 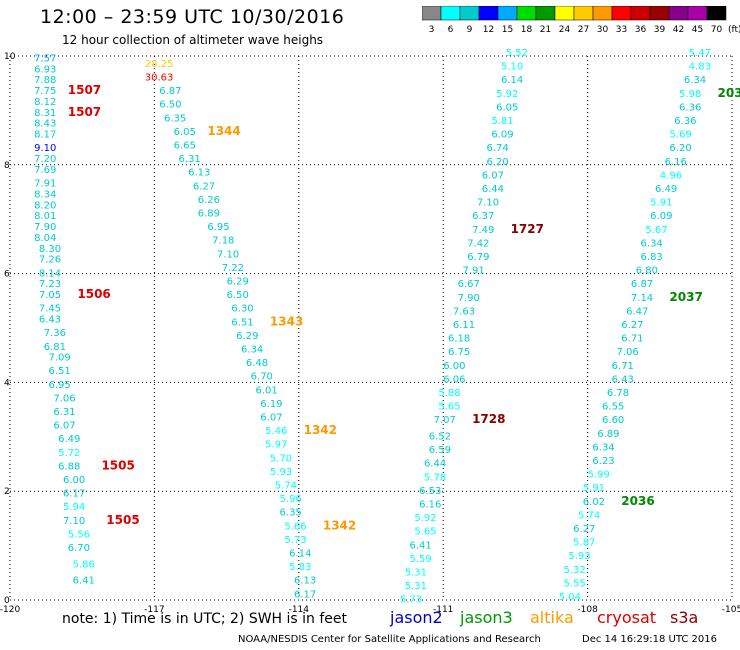 I want to click on pass-time-label: 2036, so click(x=637, y=501).